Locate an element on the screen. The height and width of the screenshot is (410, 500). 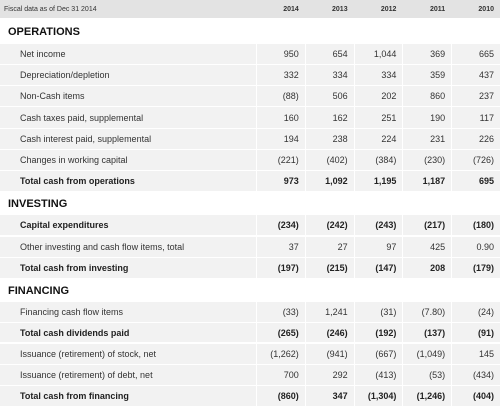
row-value: 97 is located at coordinates (378, 247).